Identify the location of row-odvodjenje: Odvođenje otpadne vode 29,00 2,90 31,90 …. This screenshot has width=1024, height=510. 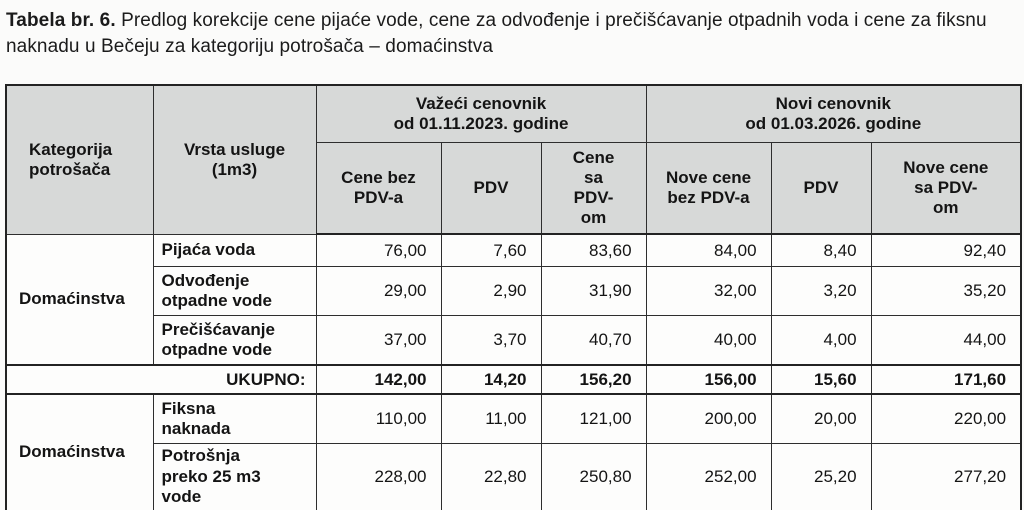
(514, 291).